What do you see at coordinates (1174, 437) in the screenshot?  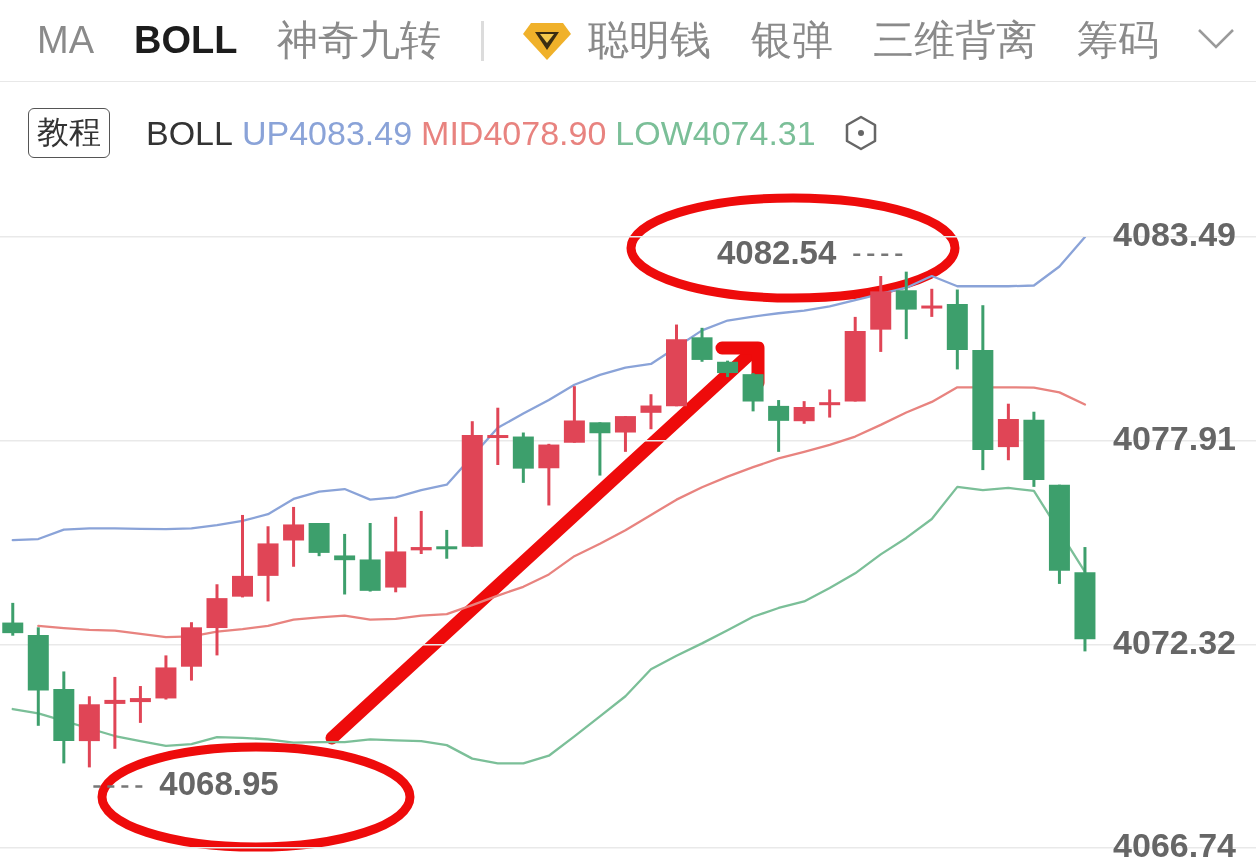 I see `y-tick-label: 4077.91` at bounding box center [1174, 437].